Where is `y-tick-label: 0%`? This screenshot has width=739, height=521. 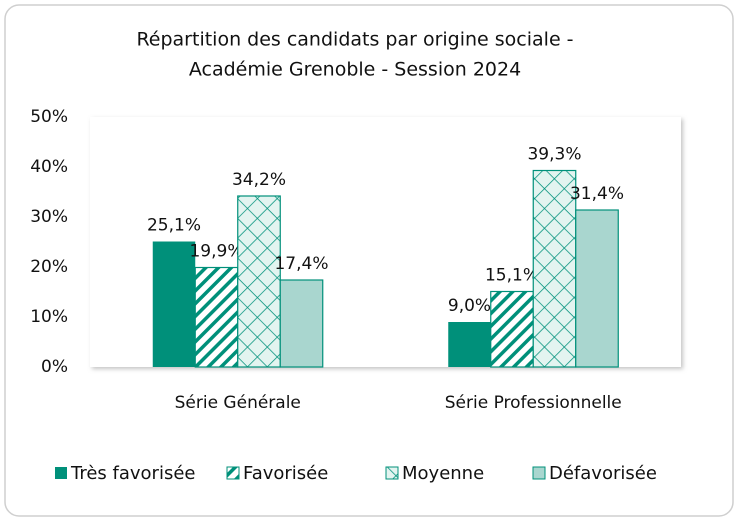 y-tick-label: 0% is located at coordinates (54, 367).